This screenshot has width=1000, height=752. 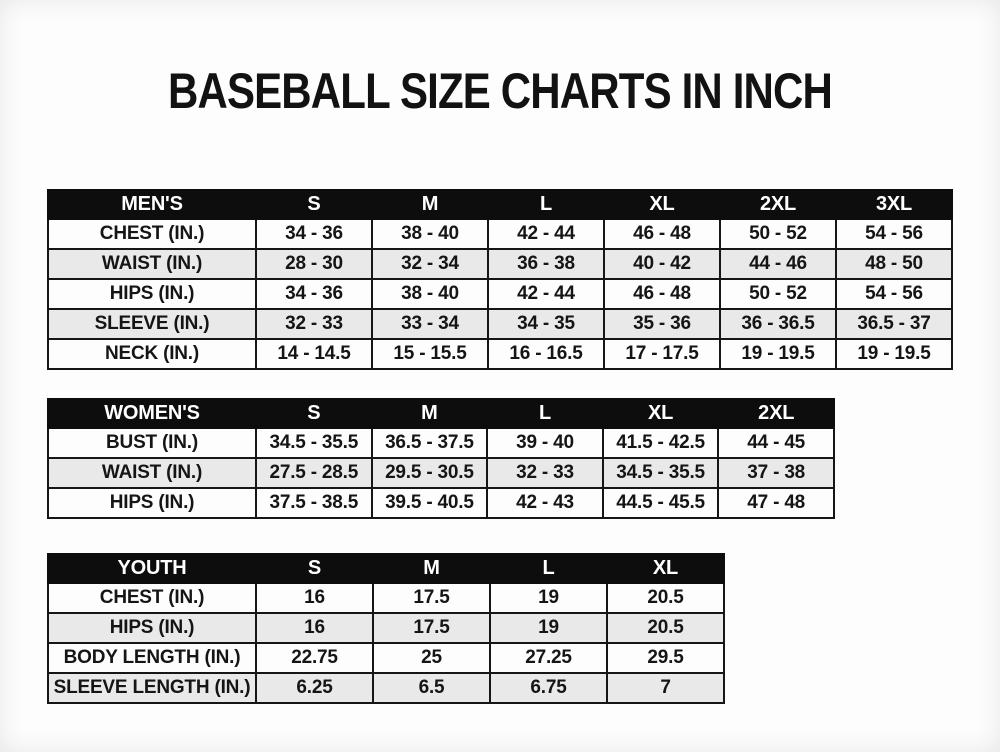 What do you see at coordinates (894, 354) in the screenshot?
I see `size-value-cell: 19 - 19.5` at bounding box center [894, 354].